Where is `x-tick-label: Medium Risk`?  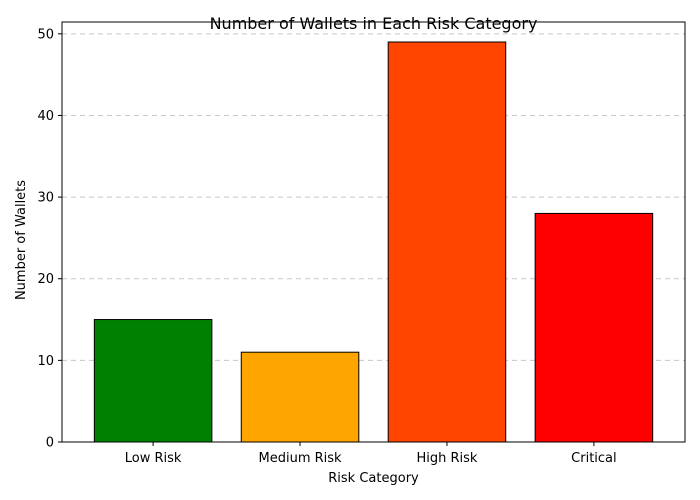
x-tick-label: Medium Risk is located at coordinates (301, 458).